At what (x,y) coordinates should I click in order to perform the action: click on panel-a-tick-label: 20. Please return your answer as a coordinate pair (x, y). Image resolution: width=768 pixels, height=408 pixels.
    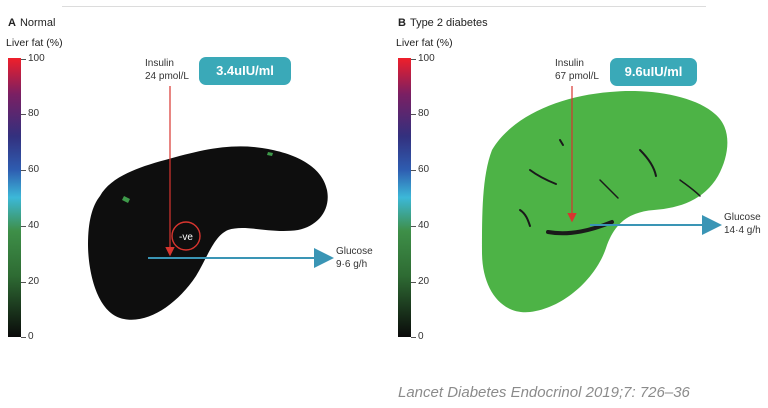
    Looking at the image, I should click on (34, 281).